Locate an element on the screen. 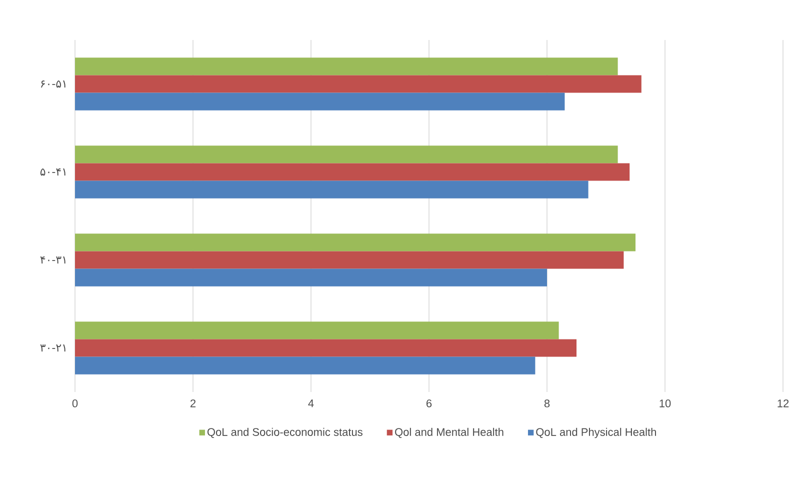 Image resolution: width=803 pixels, height=477 pixels. x-tick-label: 0 is located at coordinates (75, 404).